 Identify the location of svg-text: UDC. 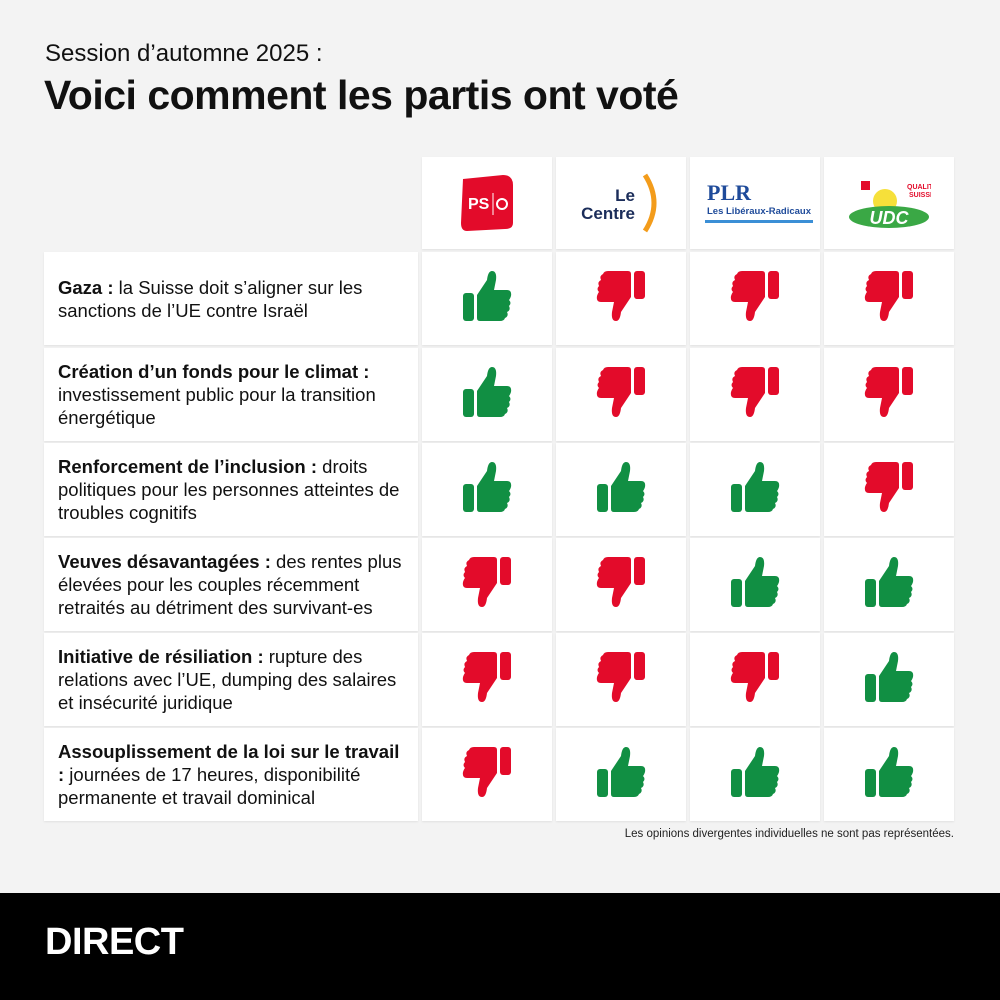
(890, 218).